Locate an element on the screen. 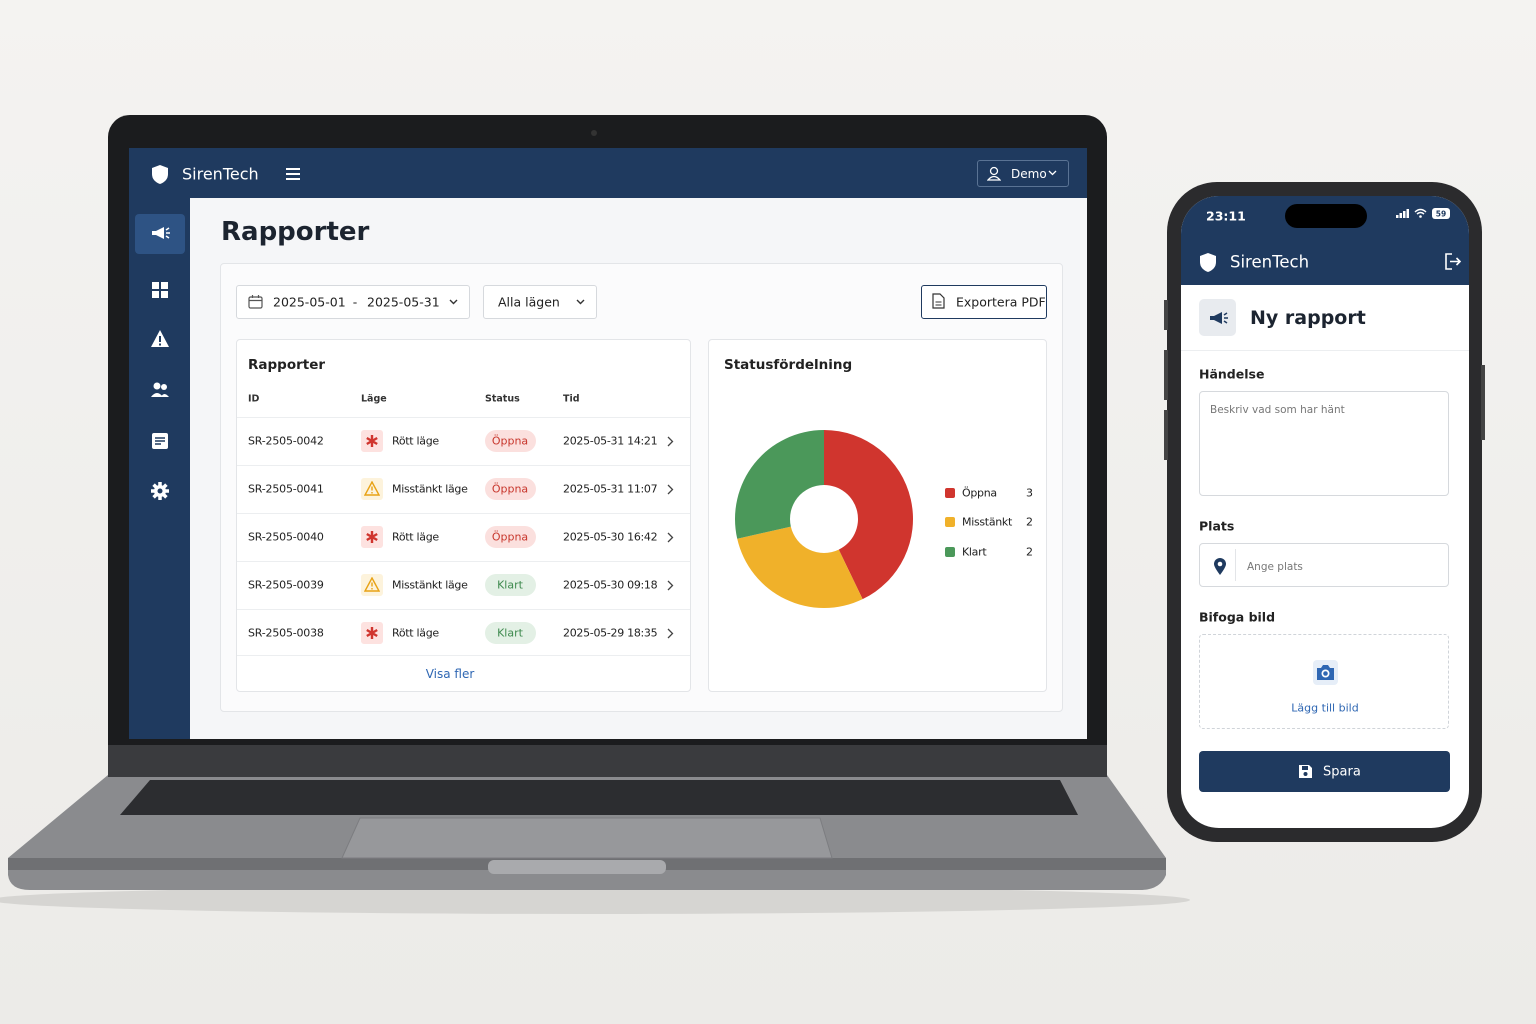 The height and width of the screenshot is (1024, 1536). brand: SirenTech is located at coordinates (220, 174).